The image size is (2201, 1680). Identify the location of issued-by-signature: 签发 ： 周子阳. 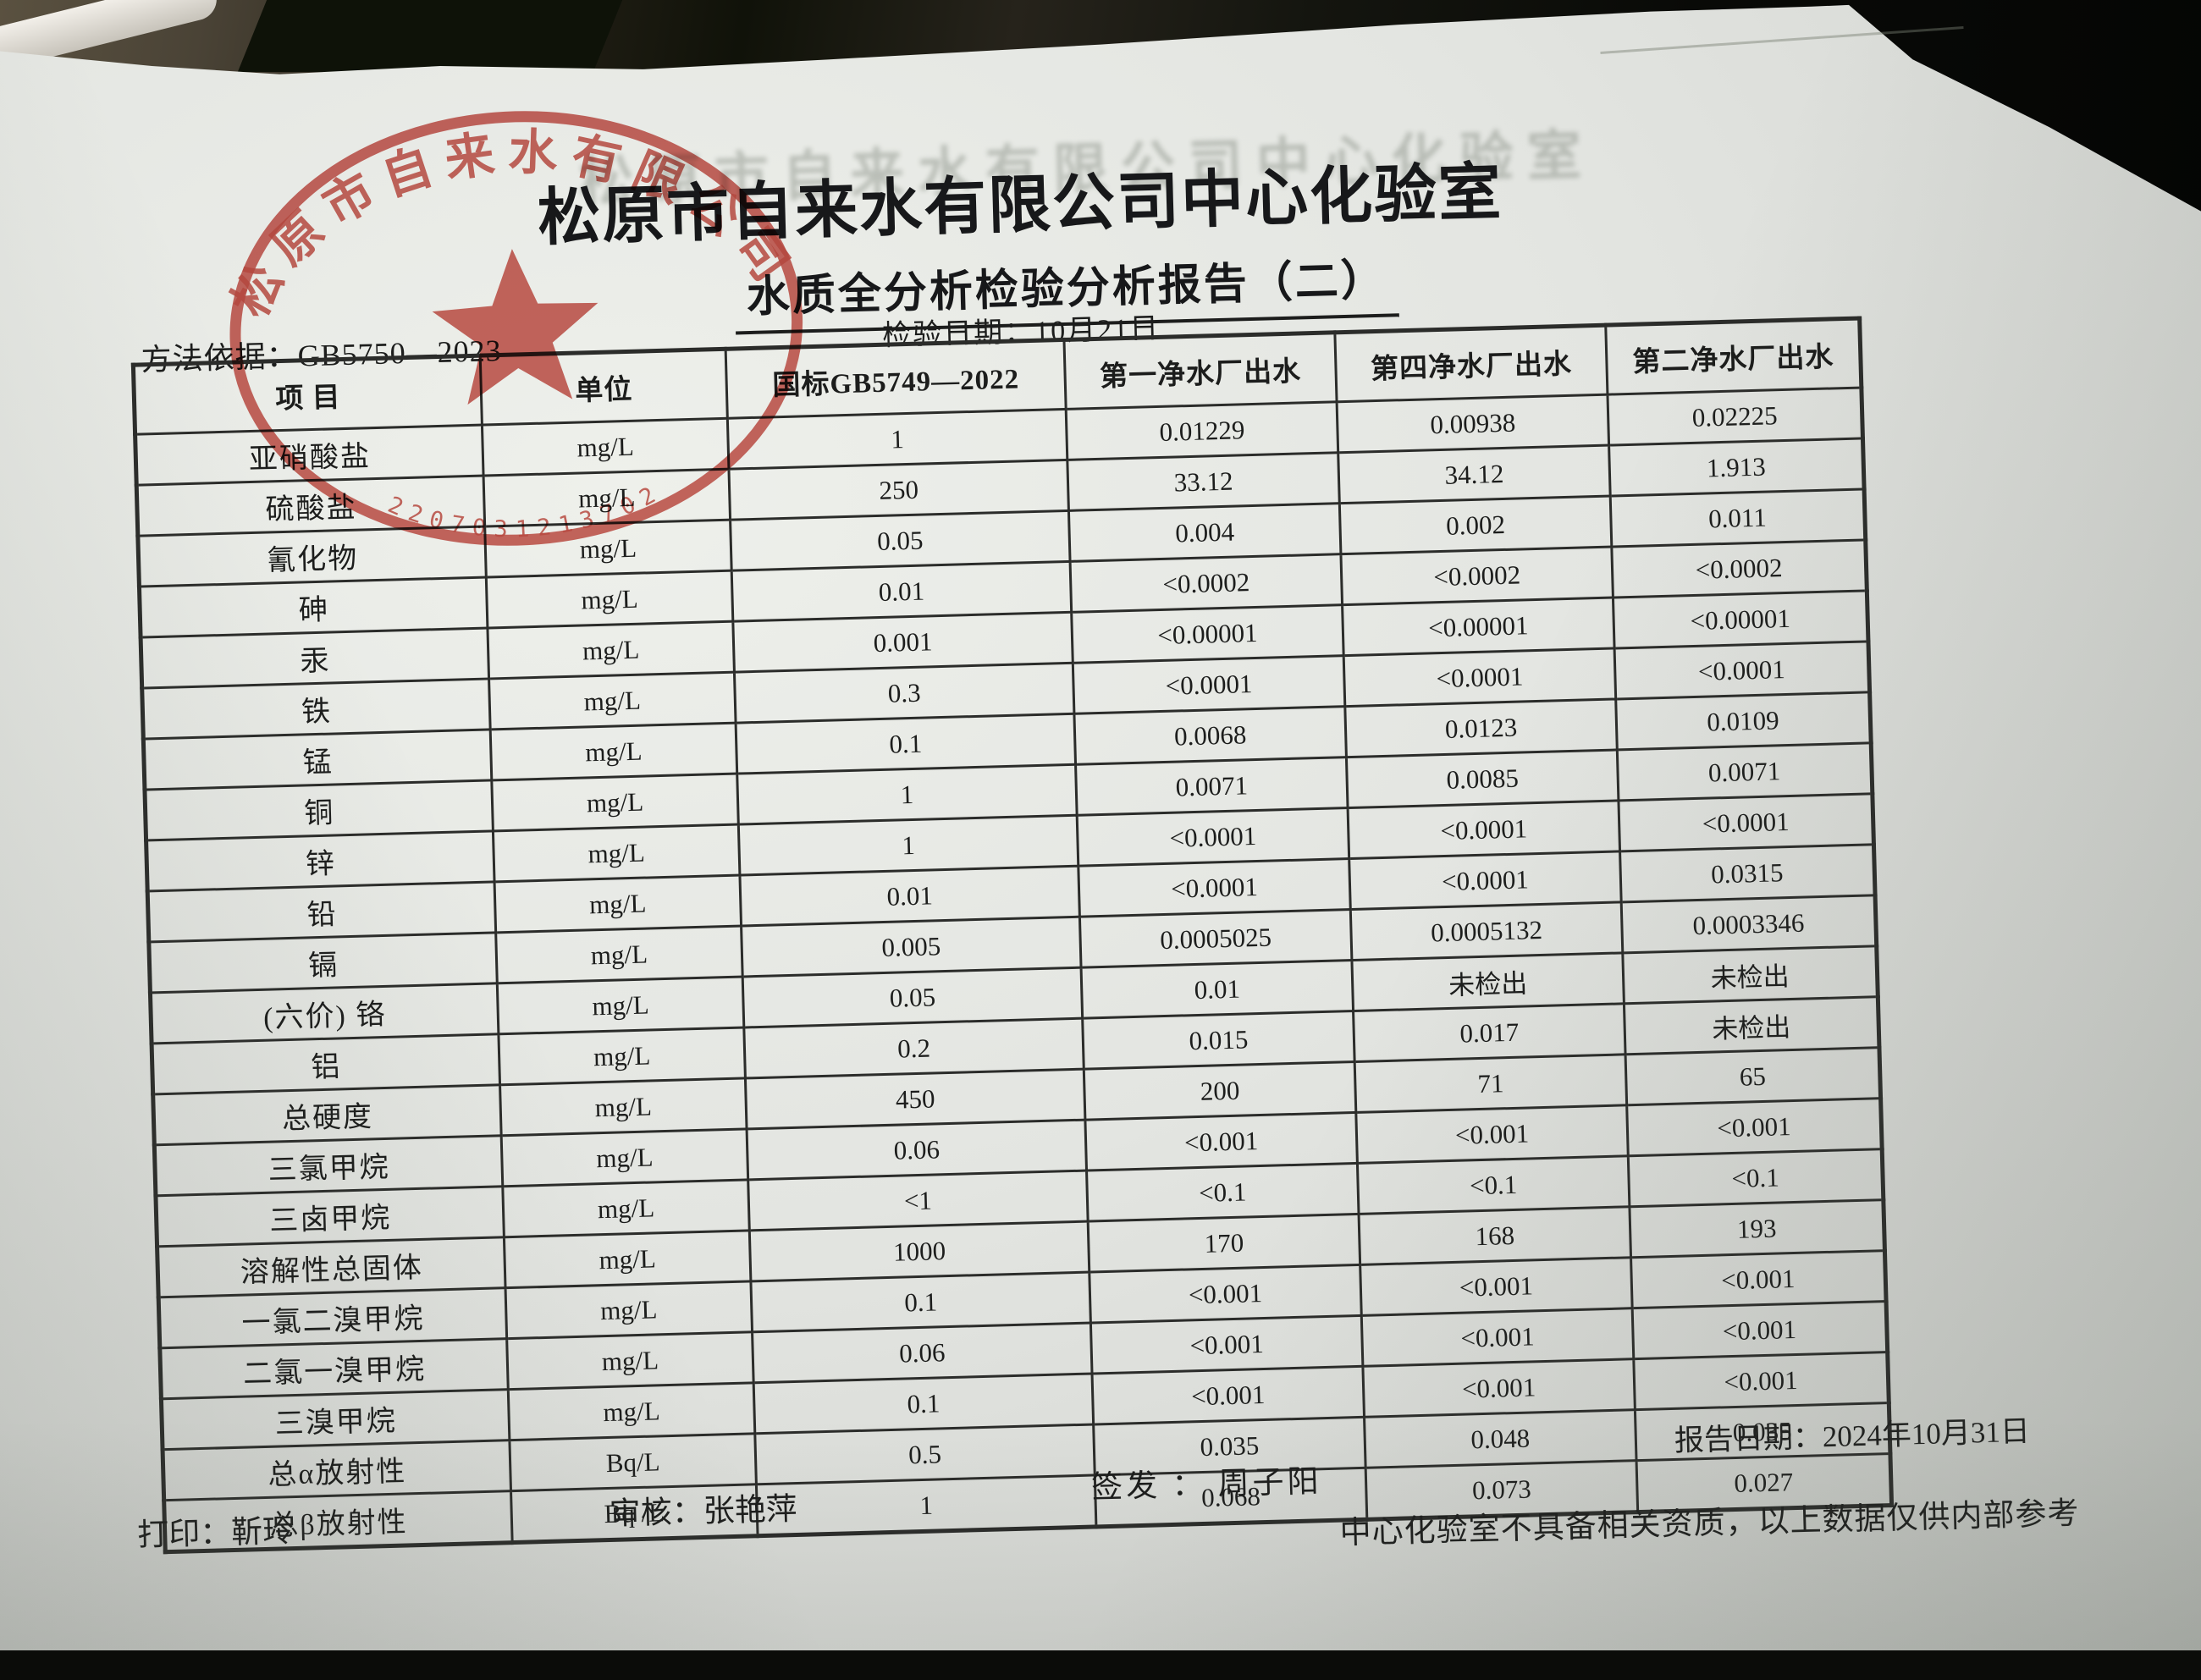
(1207, 1485).